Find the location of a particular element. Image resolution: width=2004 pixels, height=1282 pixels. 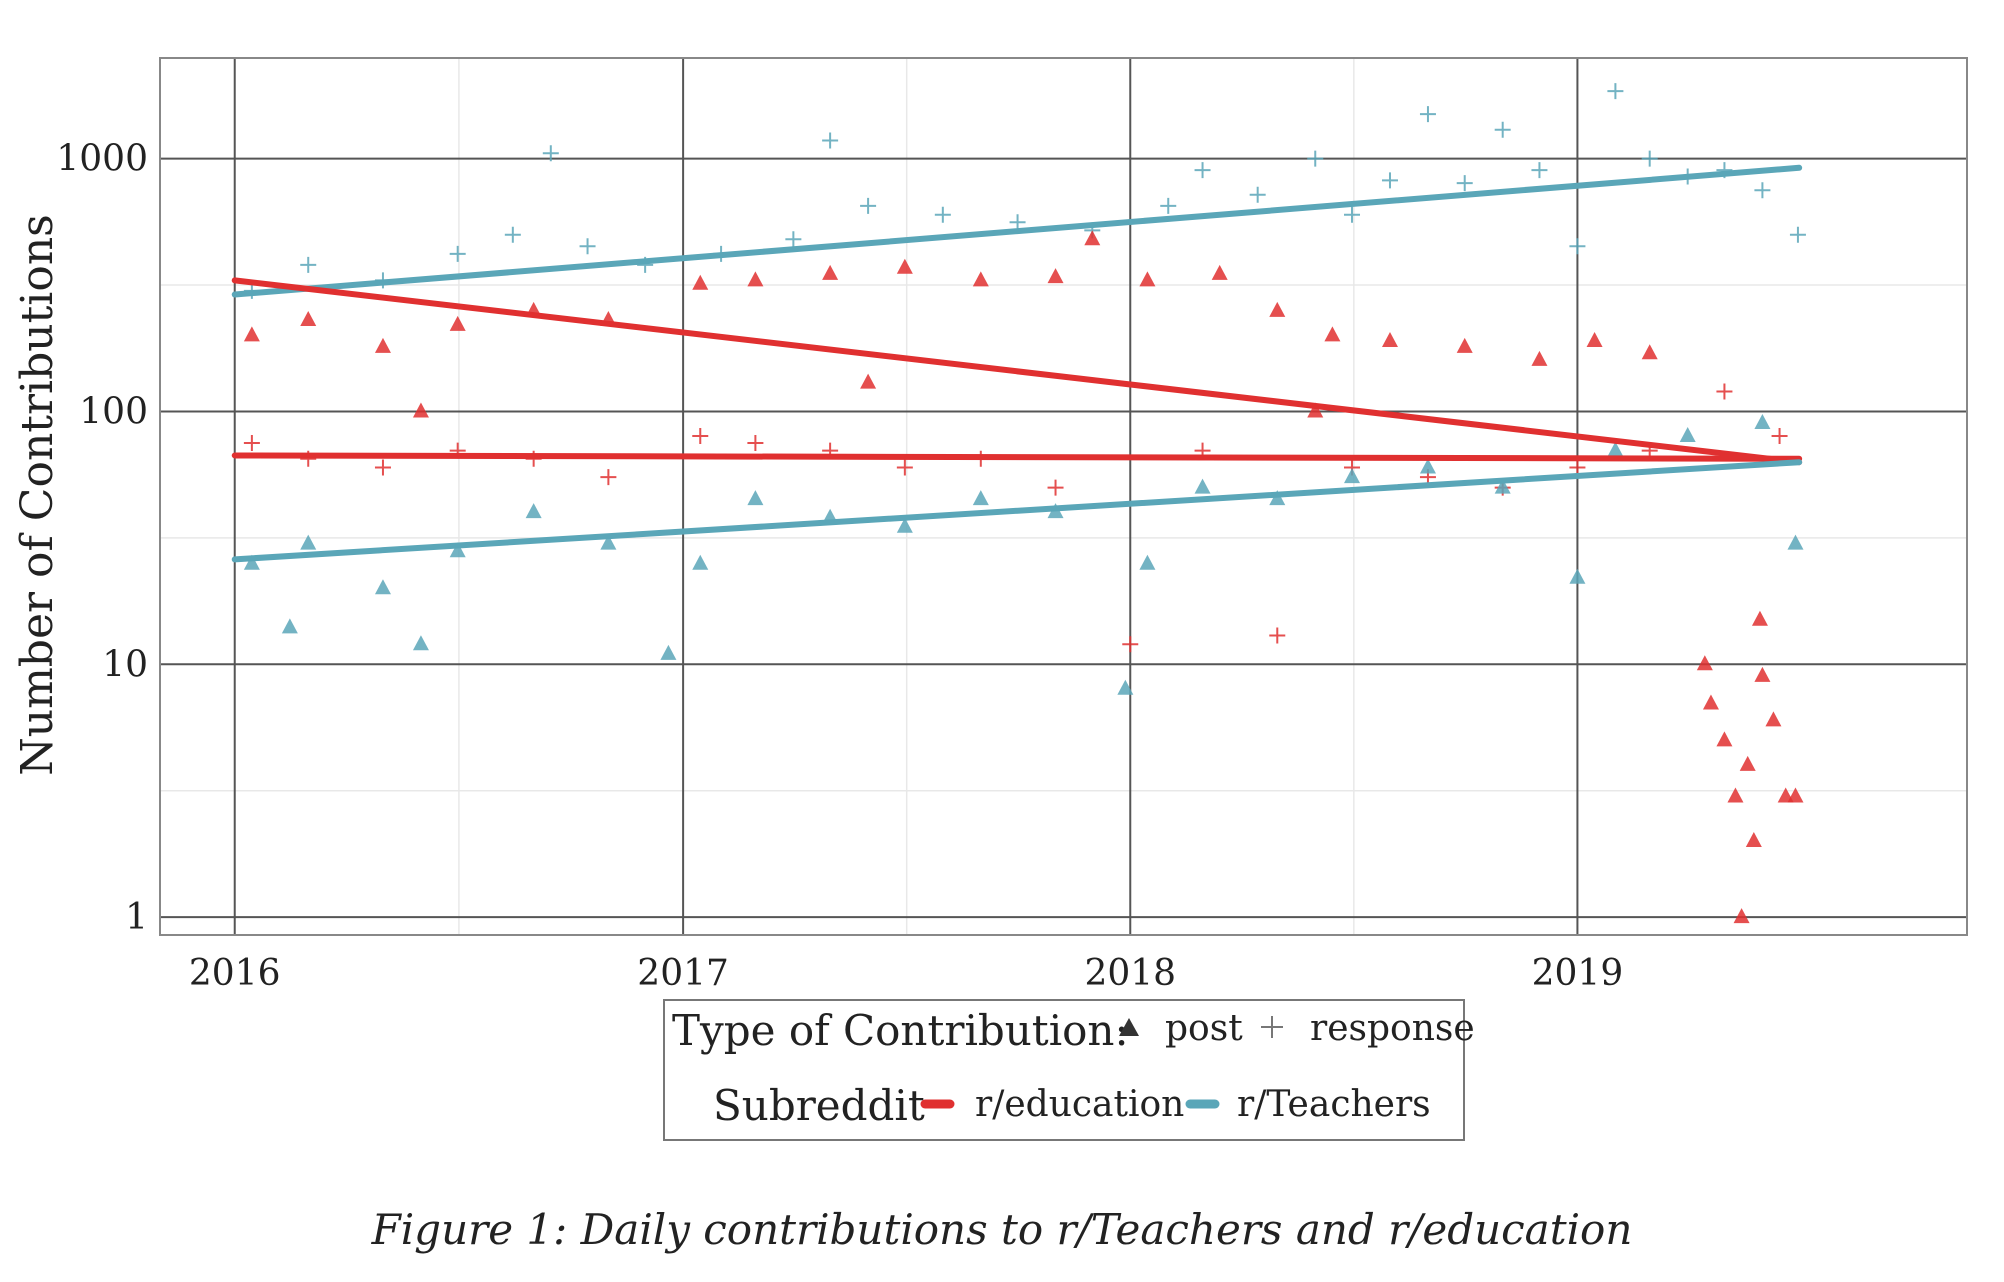

x-tick-label: 2016 is located at coordinates (235, 973).